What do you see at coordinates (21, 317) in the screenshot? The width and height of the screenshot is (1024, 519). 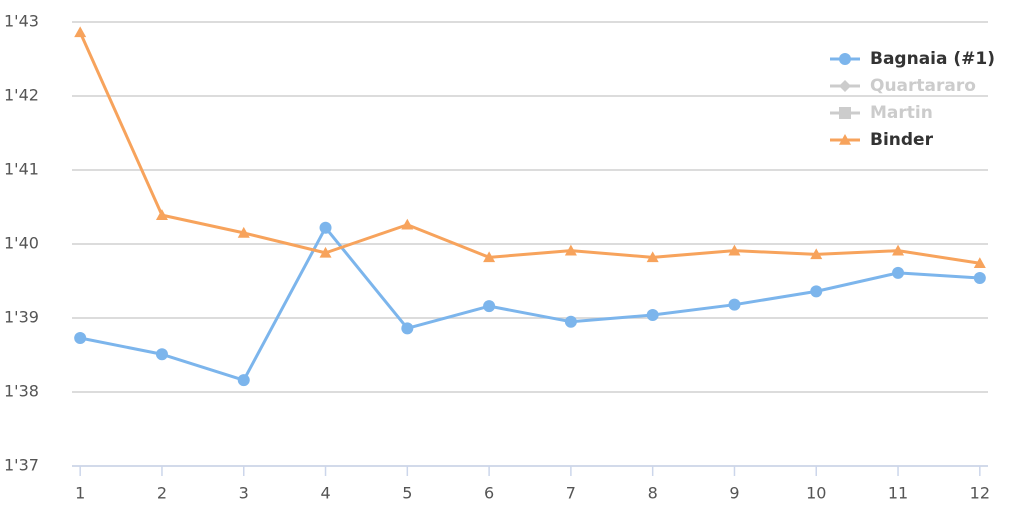 I see `y-tick-label: 1'39` at bounding box center [21, 317].